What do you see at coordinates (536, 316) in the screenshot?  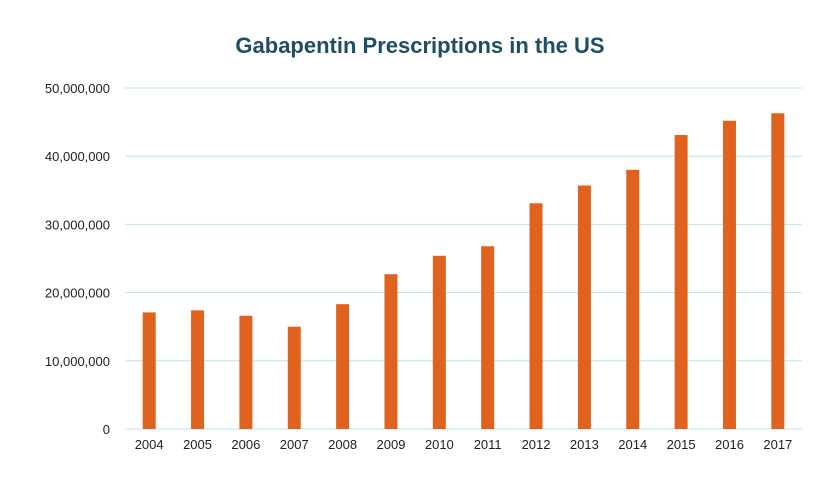 I see `bar-2012` at bounding box center [536, 316].